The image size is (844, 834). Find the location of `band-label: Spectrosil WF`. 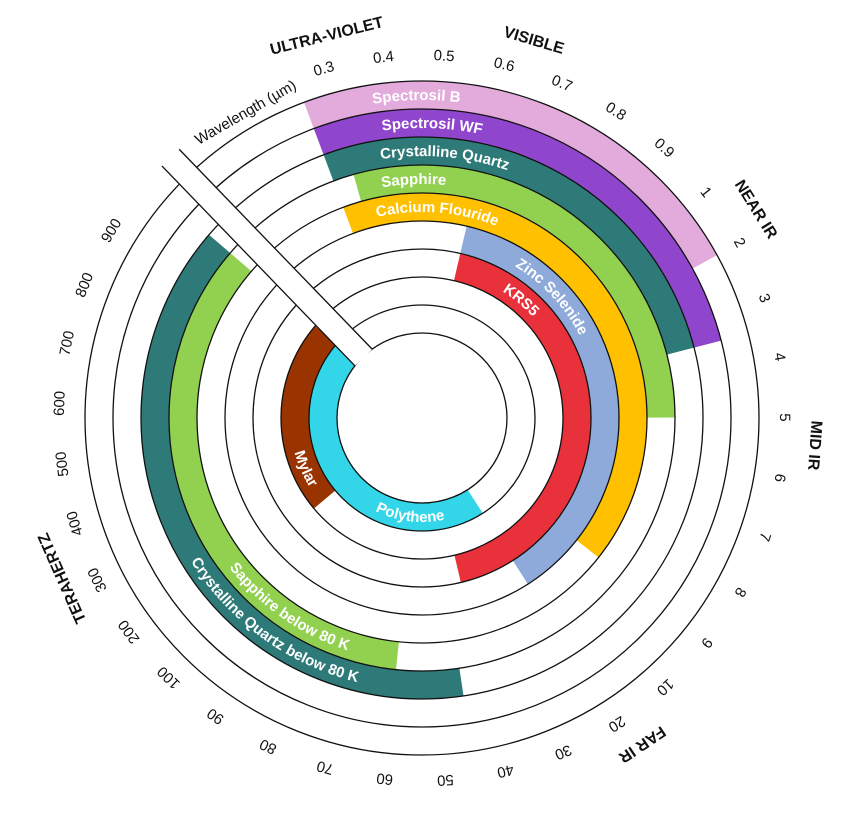

band-label: Spectrosil WF is located at coordinates (432, 126).